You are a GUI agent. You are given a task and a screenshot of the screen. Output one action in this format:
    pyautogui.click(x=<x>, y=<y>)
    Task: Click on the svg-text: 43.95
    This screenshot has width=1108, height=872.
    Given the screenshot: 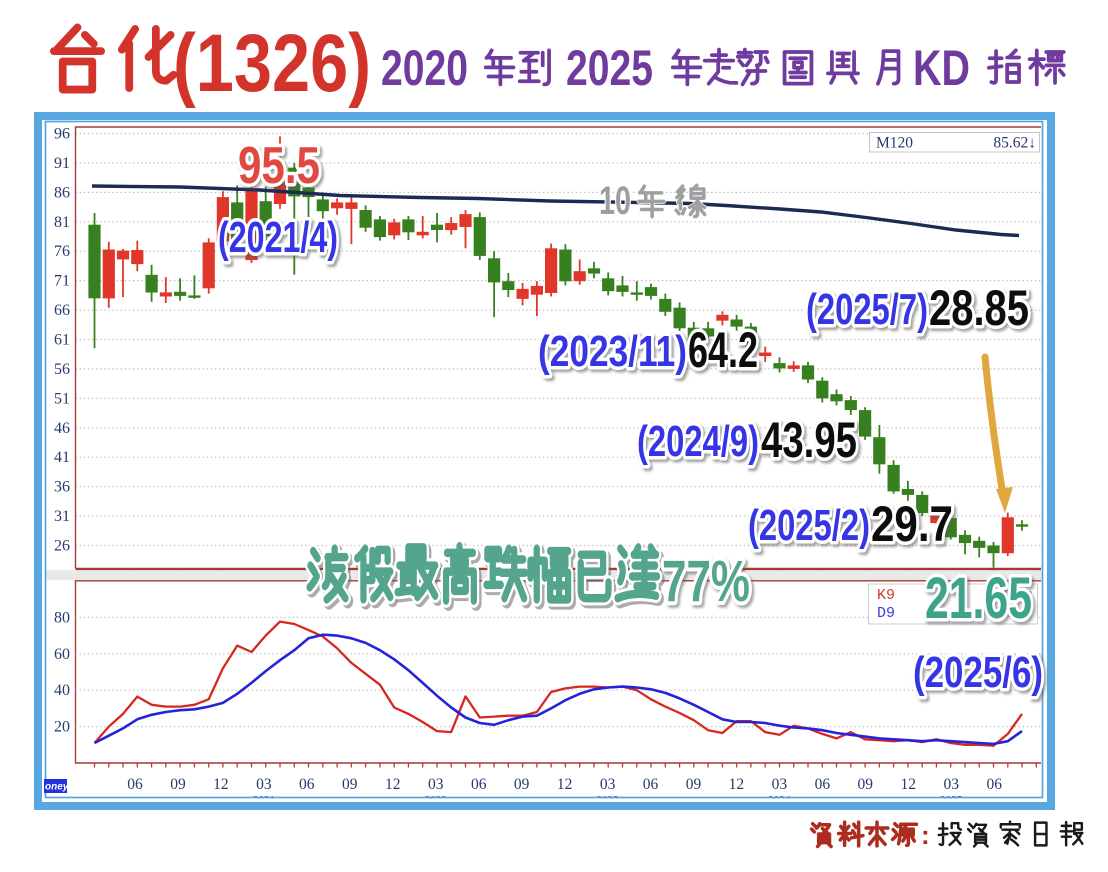 What is the action you would take?
    pyautogui.click(x=809, y=440)
    